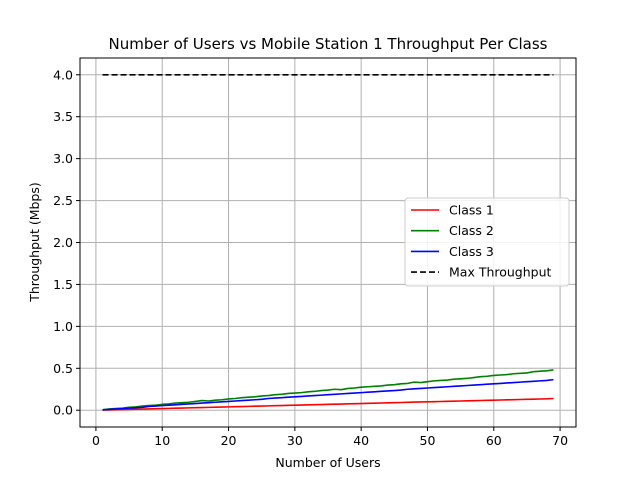  Describe the element at coordinates (229, 440) in the screenshot. I see `x-tick-label: 20` at that location.